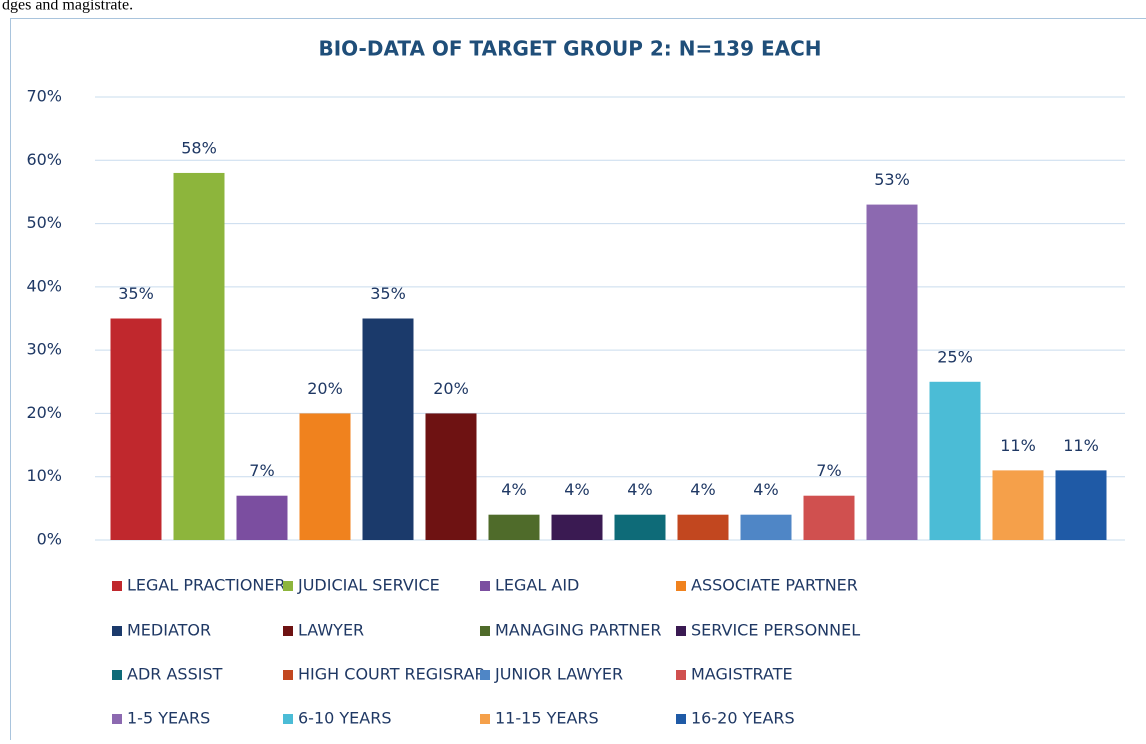  Describe the element at coordinates (44, 349) in the screenshot. I see `y-tick-label: 30%` at that location.